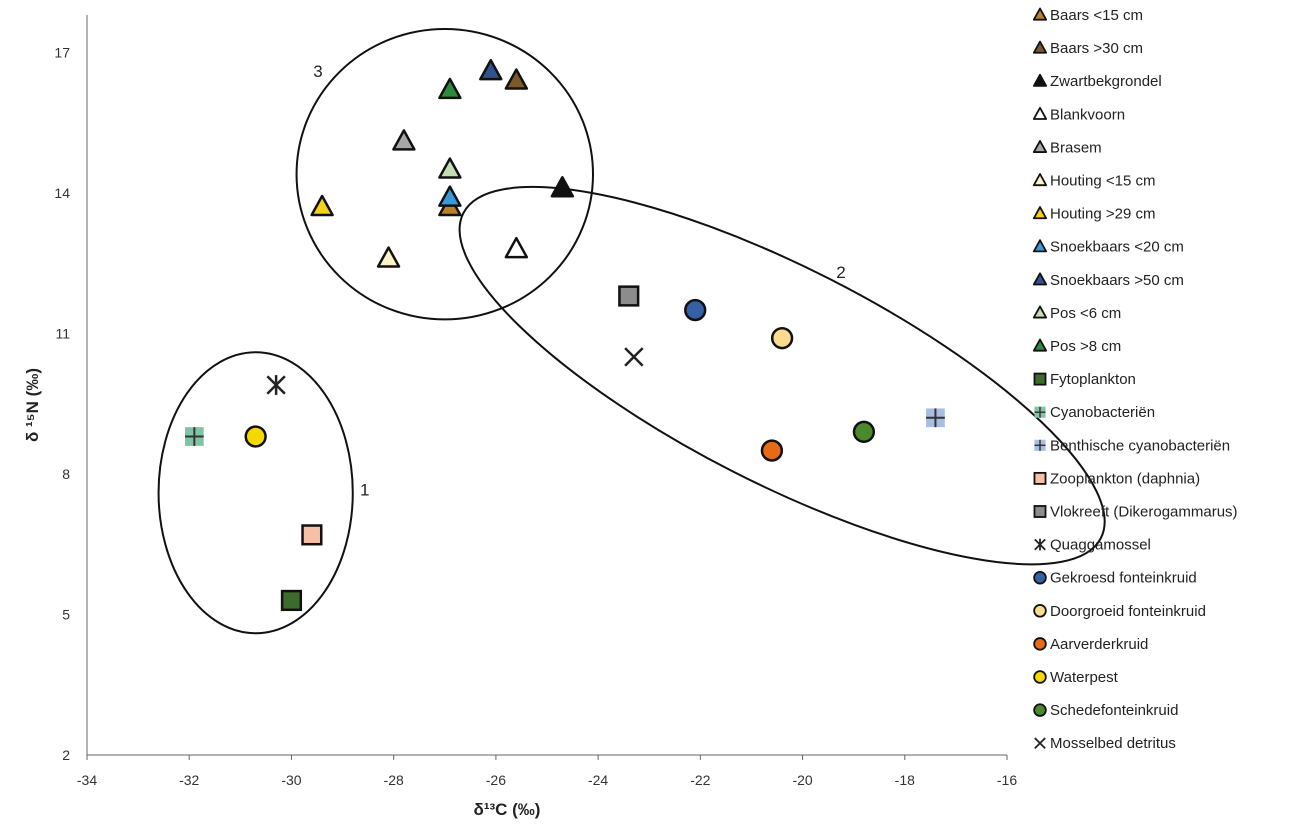  I want to click on point-zwartbekgrondel, so click(562, 187).